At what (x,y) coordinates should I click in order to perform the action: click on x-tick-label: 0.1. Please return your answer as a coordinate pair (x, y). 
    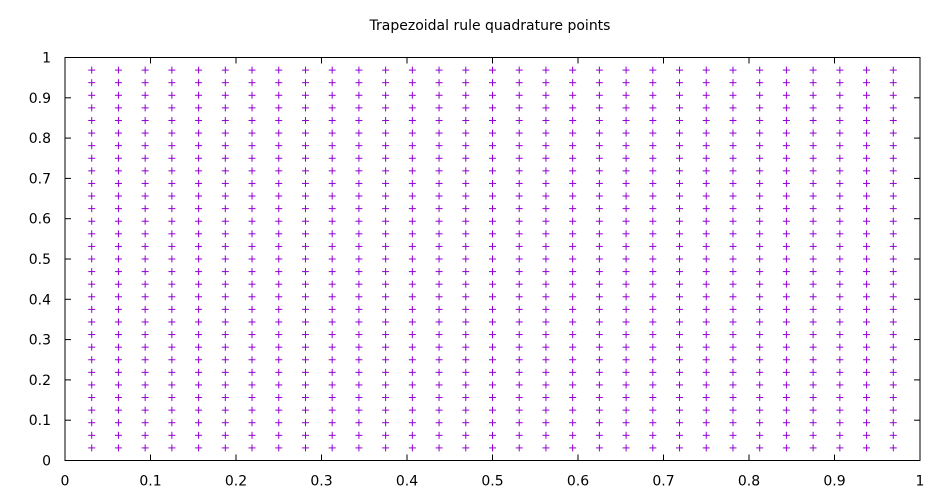
    Looking at the image, I should click on (150, 482).